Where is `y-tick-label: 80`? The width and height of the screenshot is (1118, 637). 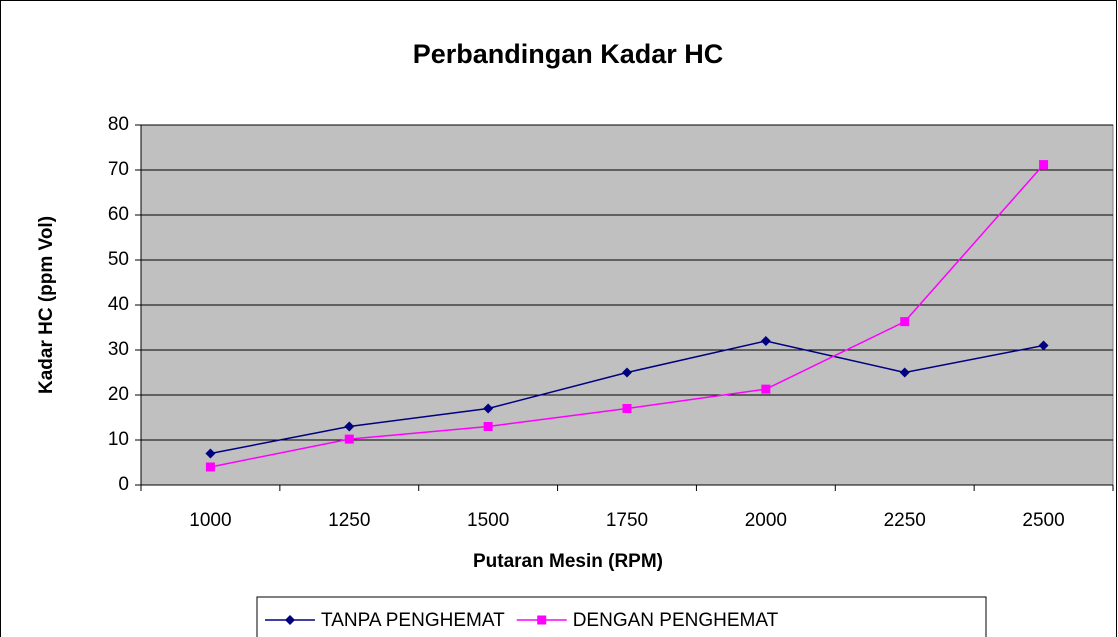 y-tick-label: 80 is located at coordinates (118, 124).